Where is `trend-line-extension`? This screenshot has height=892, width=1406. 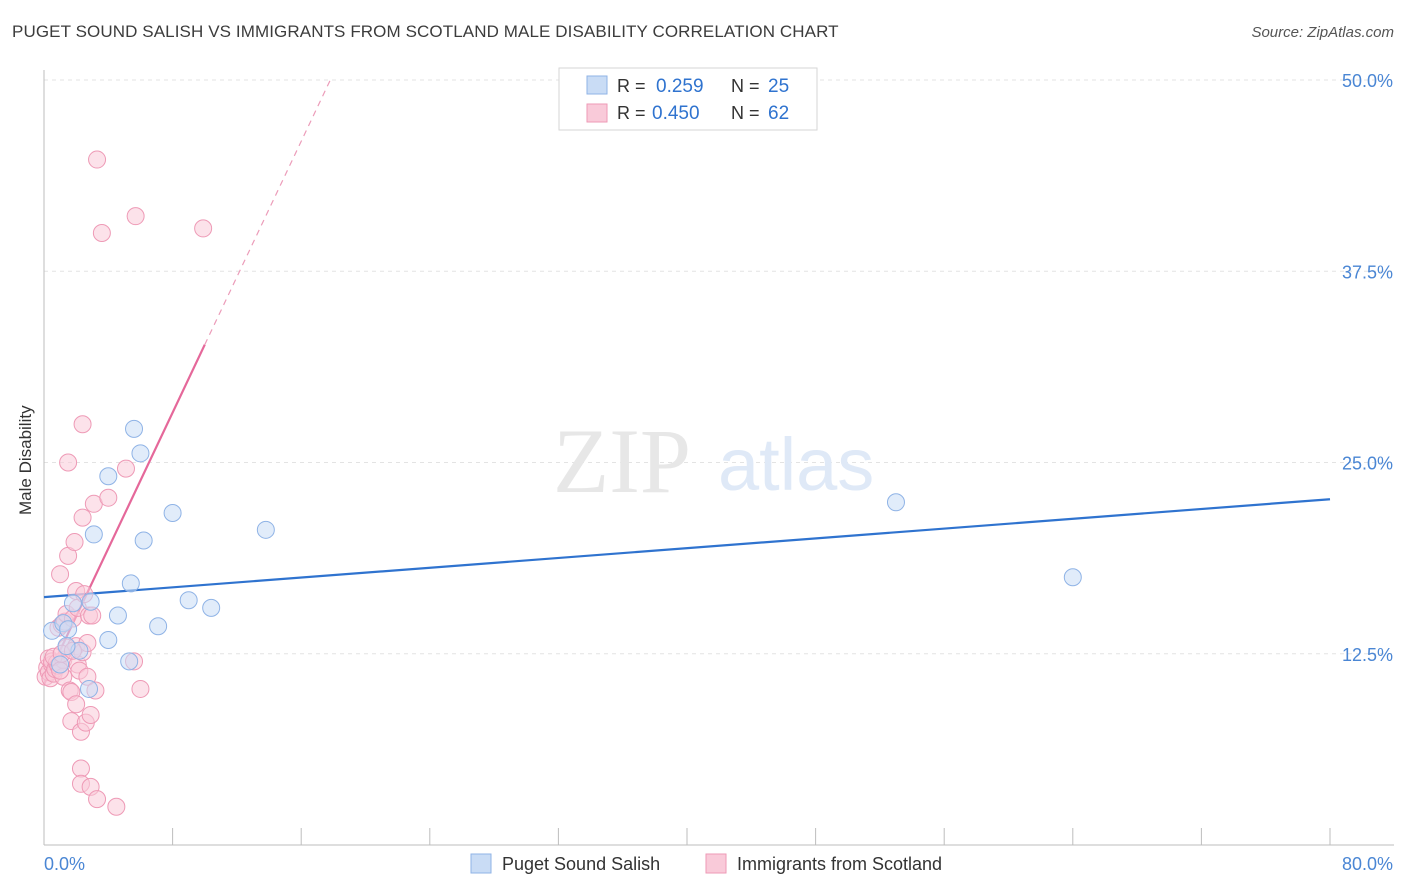
trend-line-extension is located at coordinates (268, 210).